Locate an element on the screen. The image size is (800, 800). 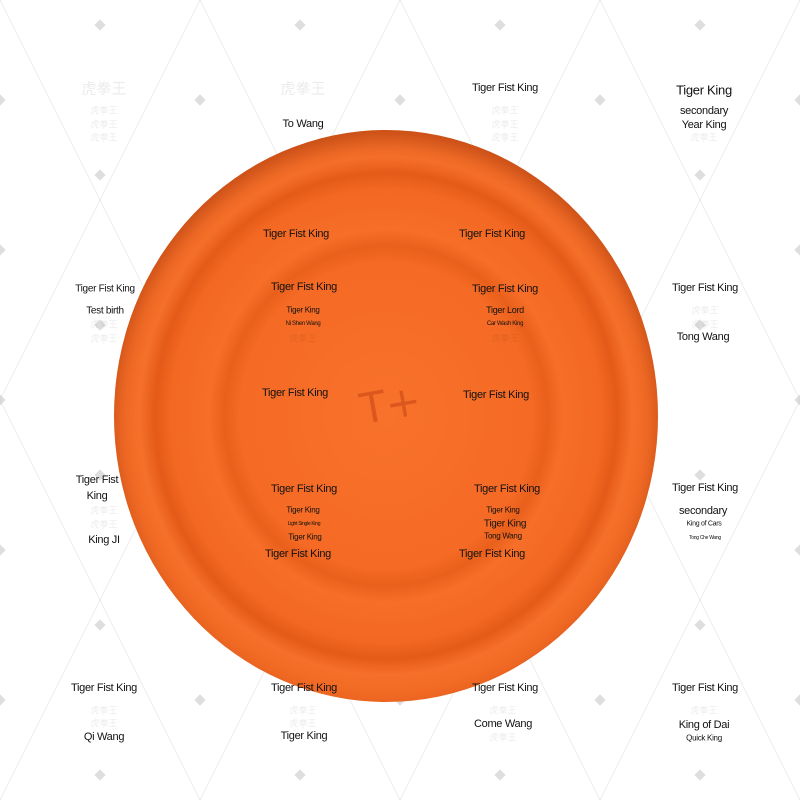
overlay-label: Ni Shen Wang is located at coordinates (303, 324).